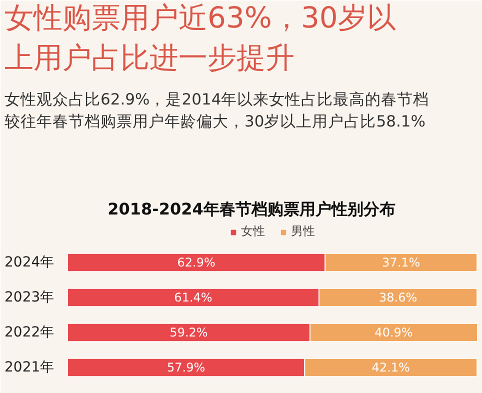 The width and height of the screenshot is (482, 393). Describe the element at coordinates (196, 263) in the screenshot. I see `data-label: 62.9%` at that location.